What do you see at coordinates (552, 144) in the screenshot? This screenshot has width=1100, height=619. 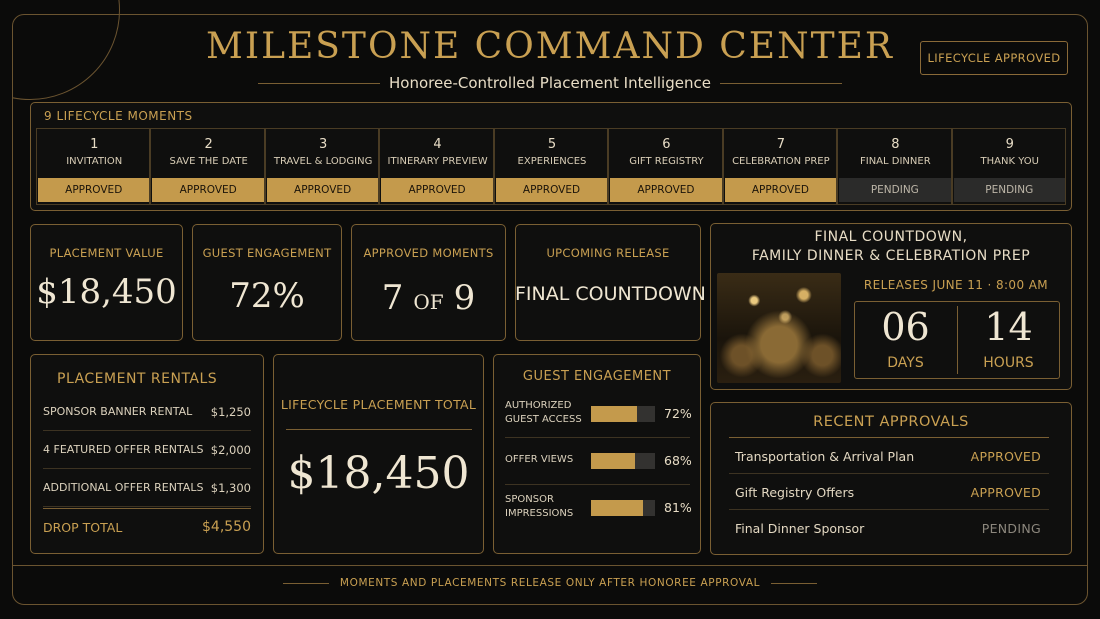 I see `moment-number: 5` at bounding box center [552, 144].